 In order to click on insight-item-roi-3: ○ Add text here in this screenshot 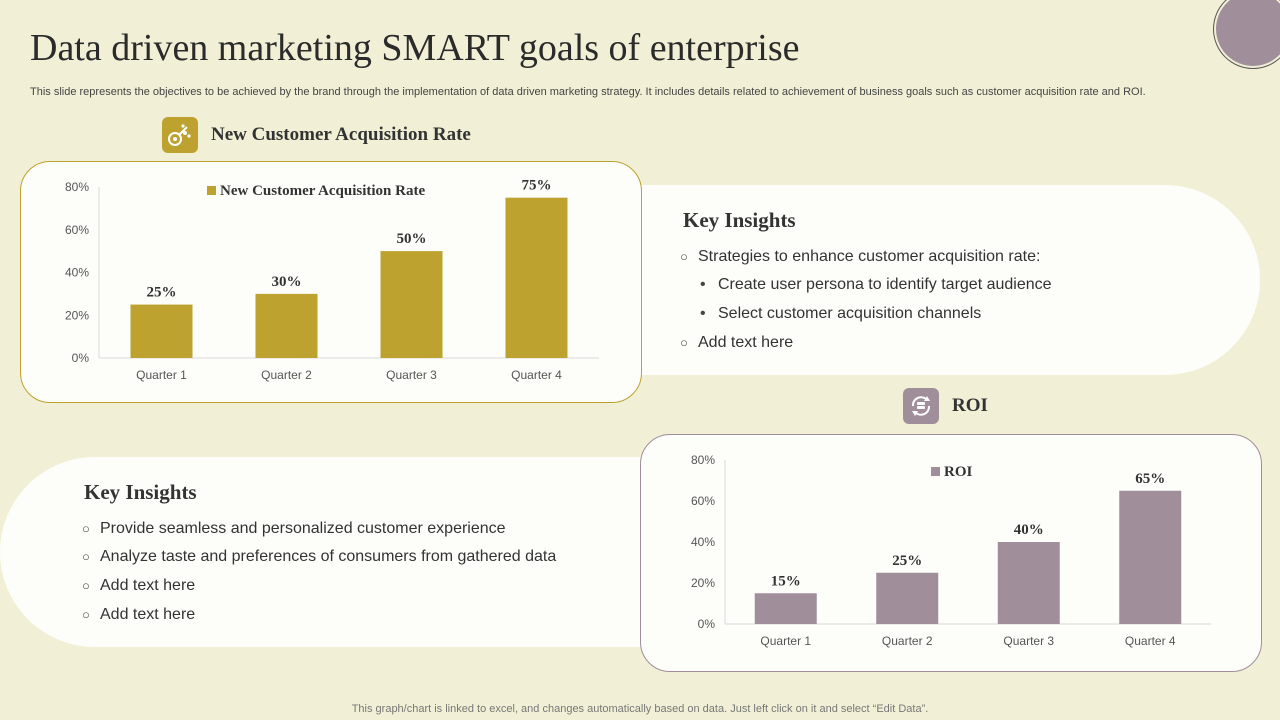, I will do `click(138, 586)`.